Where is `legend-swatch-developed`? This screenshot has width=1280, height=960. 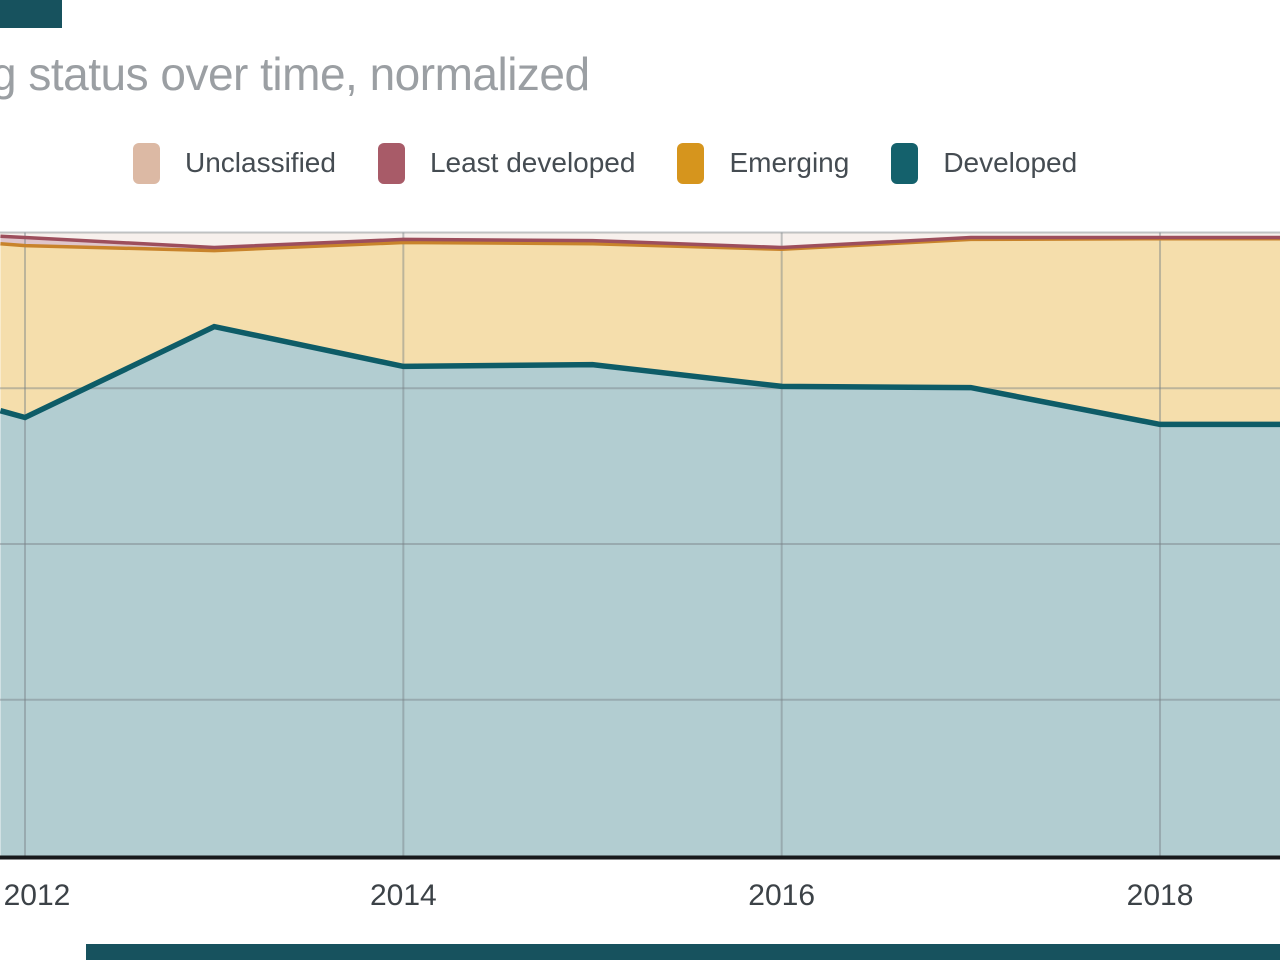 legend-swatch-developed is located at coordinates (905, 163).